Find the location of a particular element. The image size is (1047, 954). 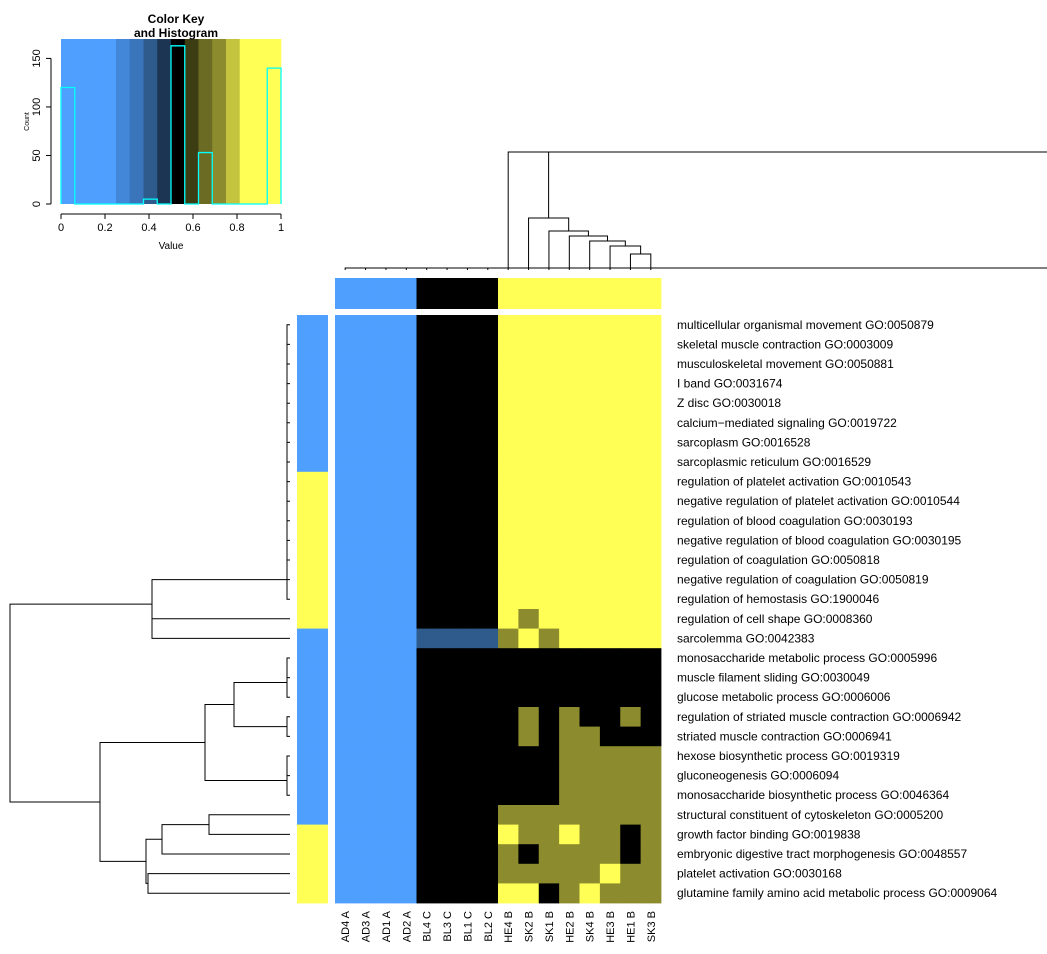

color-key-y-tick-label: 150 is located at coordinates (37, 58).